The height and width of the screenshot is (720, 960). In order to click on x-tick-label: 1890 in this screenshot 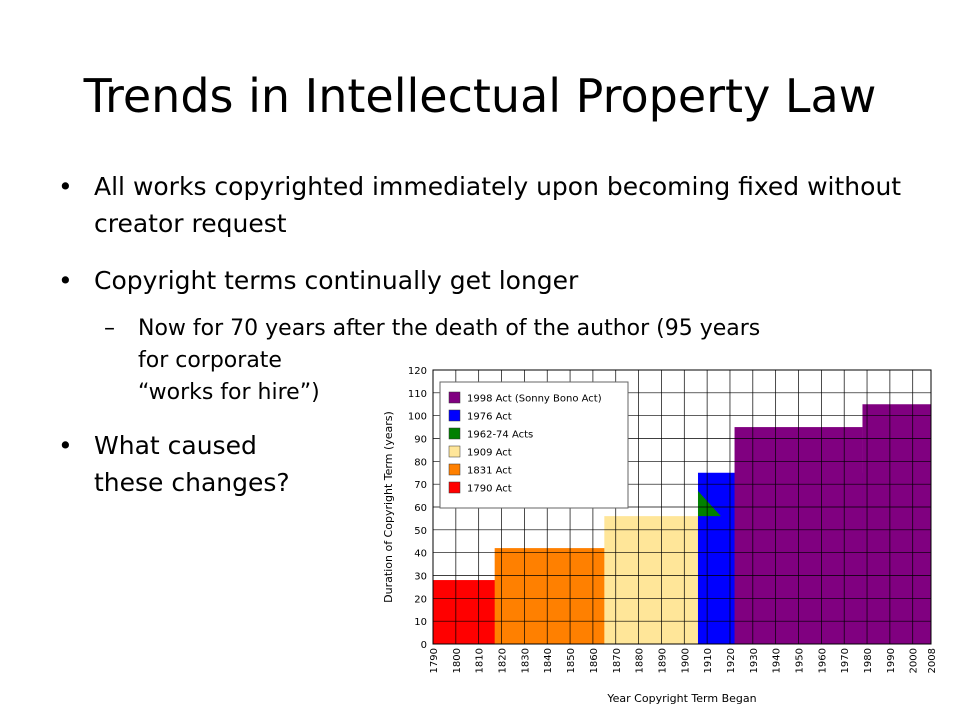, I will do `click(662, 660)`.